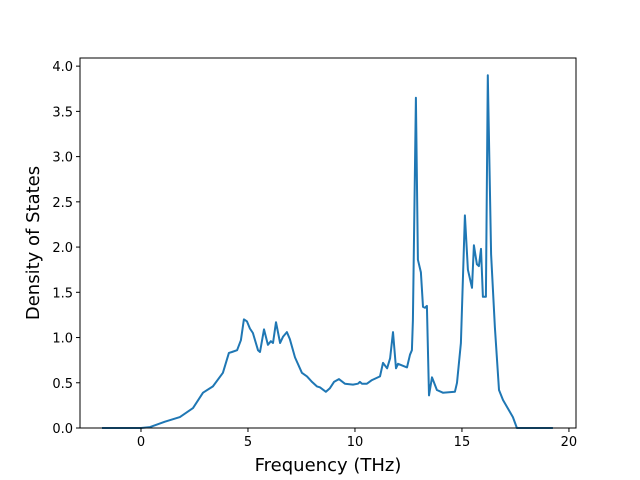 Image resolution: width=640 pixels, height=480 pixels. Describe the element at coordinates (328, 465) in the screenshot. I see `x-axis-label: Frequency (THz)` at that location.